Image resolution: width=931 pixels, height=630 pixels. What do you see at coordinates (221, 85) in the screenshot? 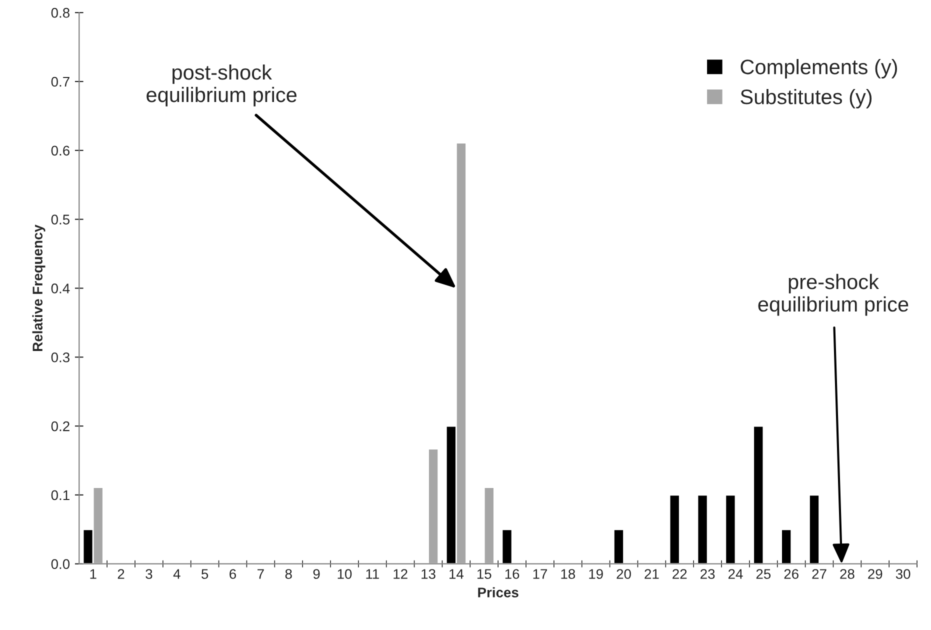
I see `annotation: post-shock equilibrium price` at bounding box center [221, 85].